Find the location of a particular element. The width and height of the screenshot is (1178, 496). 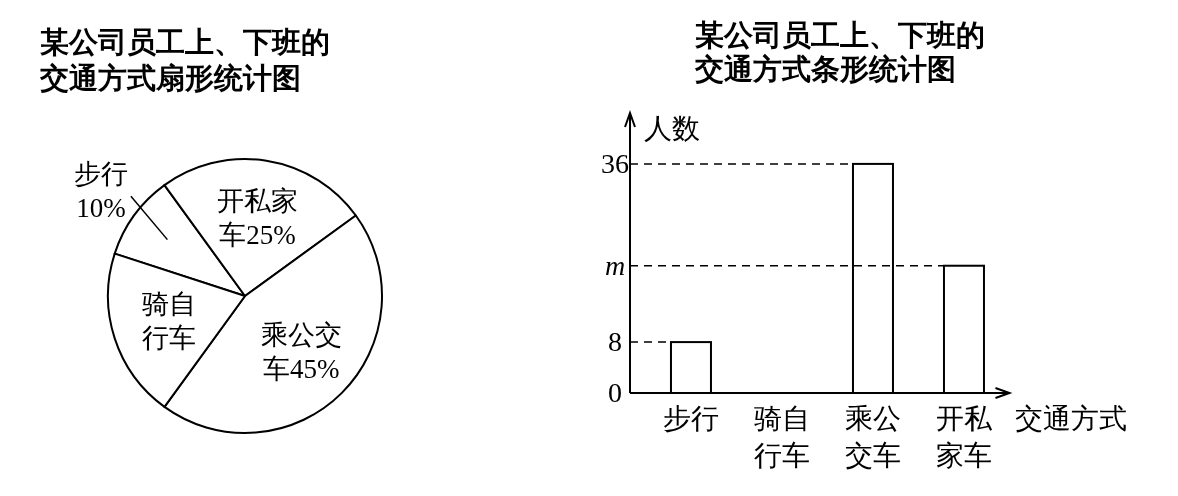

slice-label: 乘公交车45% is located at coordinates (301, 352).